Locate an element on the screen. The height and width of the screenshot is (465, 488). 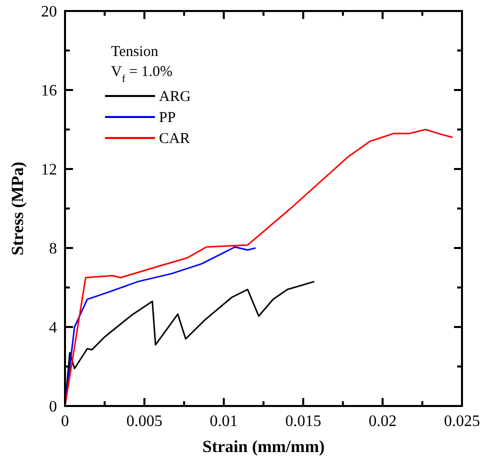
legend-label: CAR is located at coordinates (174, 139).